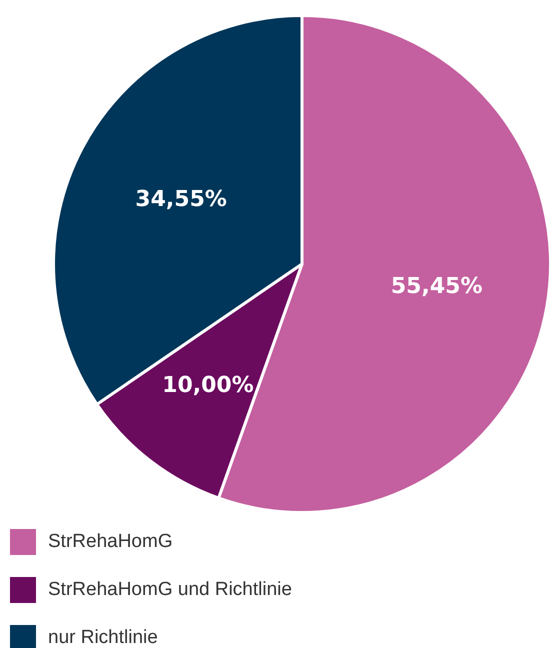 The image size is (552, 648). I want to click on data-label: 55,45%, so click(436, 287).